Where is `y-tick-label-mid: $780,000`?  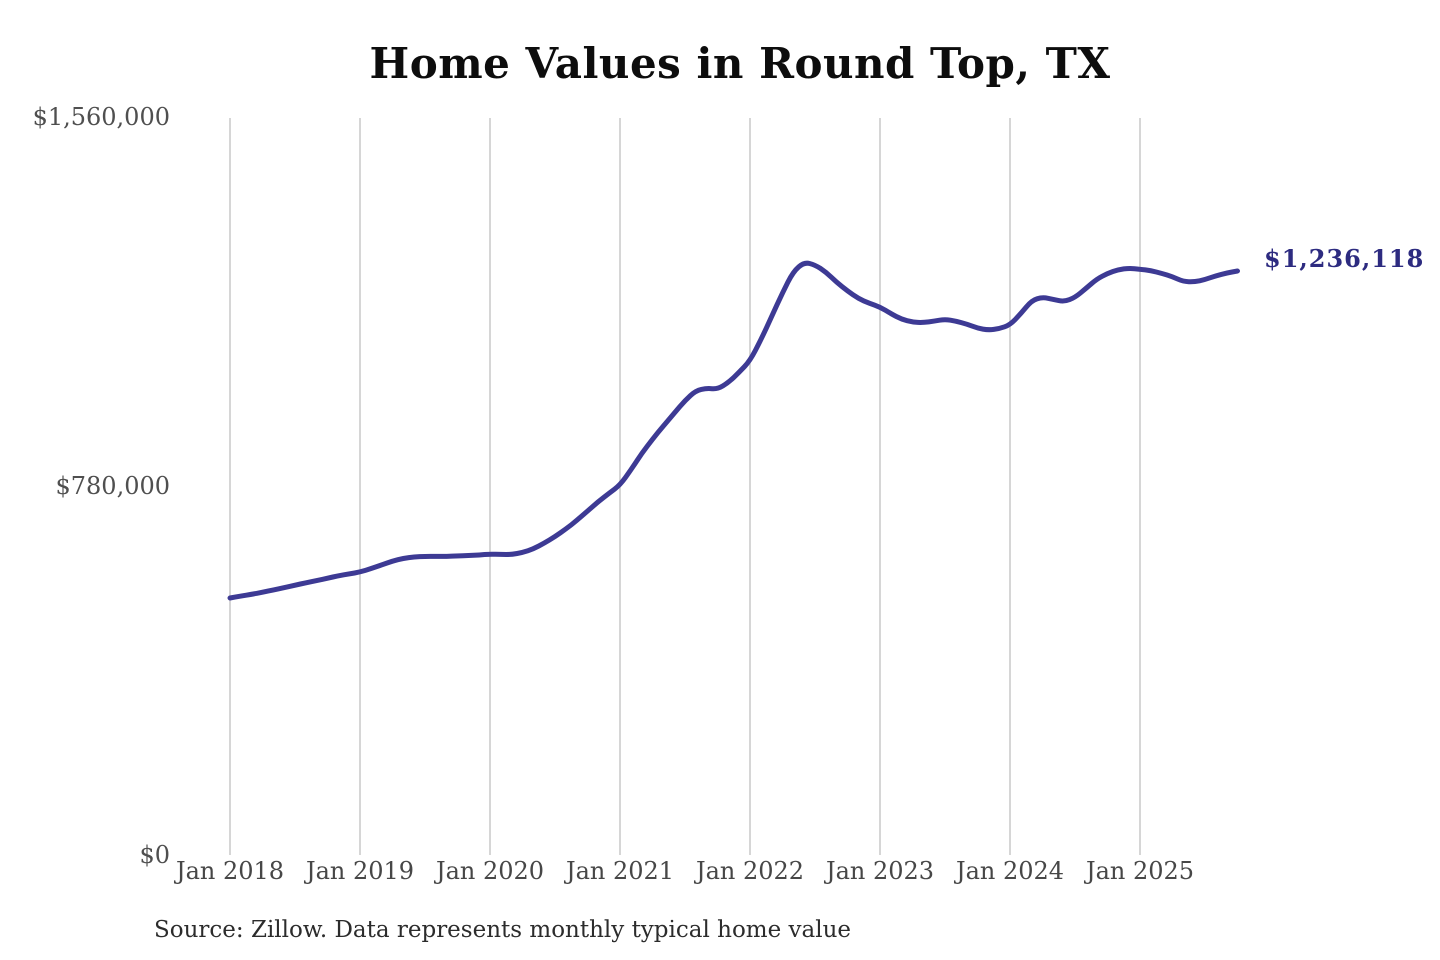
y-tick-label-mid: $780,000 is located at coordinates (112, 486).